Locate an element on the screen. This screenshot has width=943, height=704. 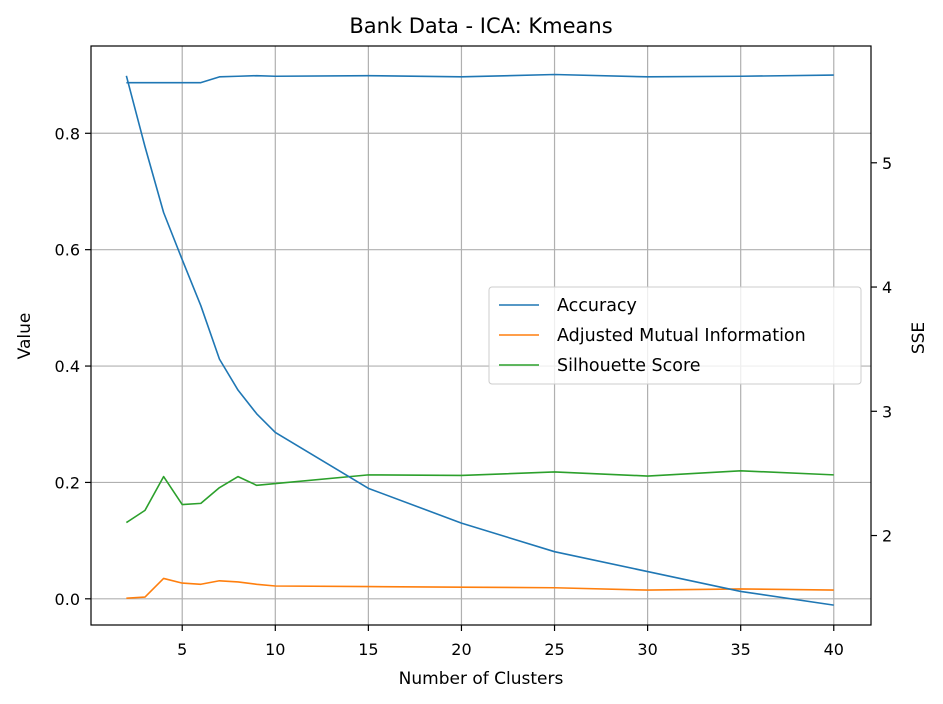
x-tick-label: 35 is located at coordinates (741, 649).